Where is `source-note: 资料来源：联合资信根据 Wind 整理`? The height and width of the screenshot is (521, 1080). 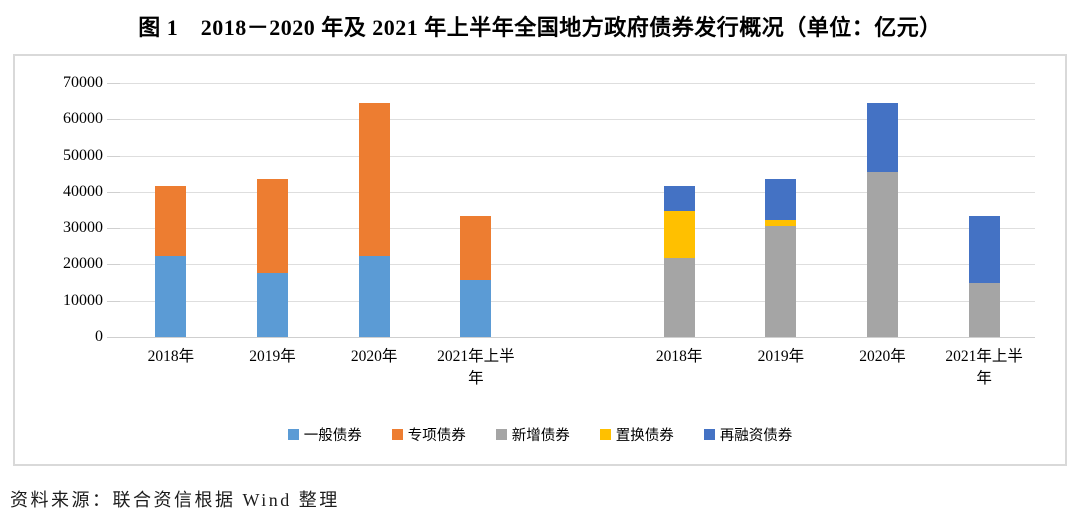 source-note: 资料来源：联合资信根据 Wind 整理 is located at coordinates (175, 500).